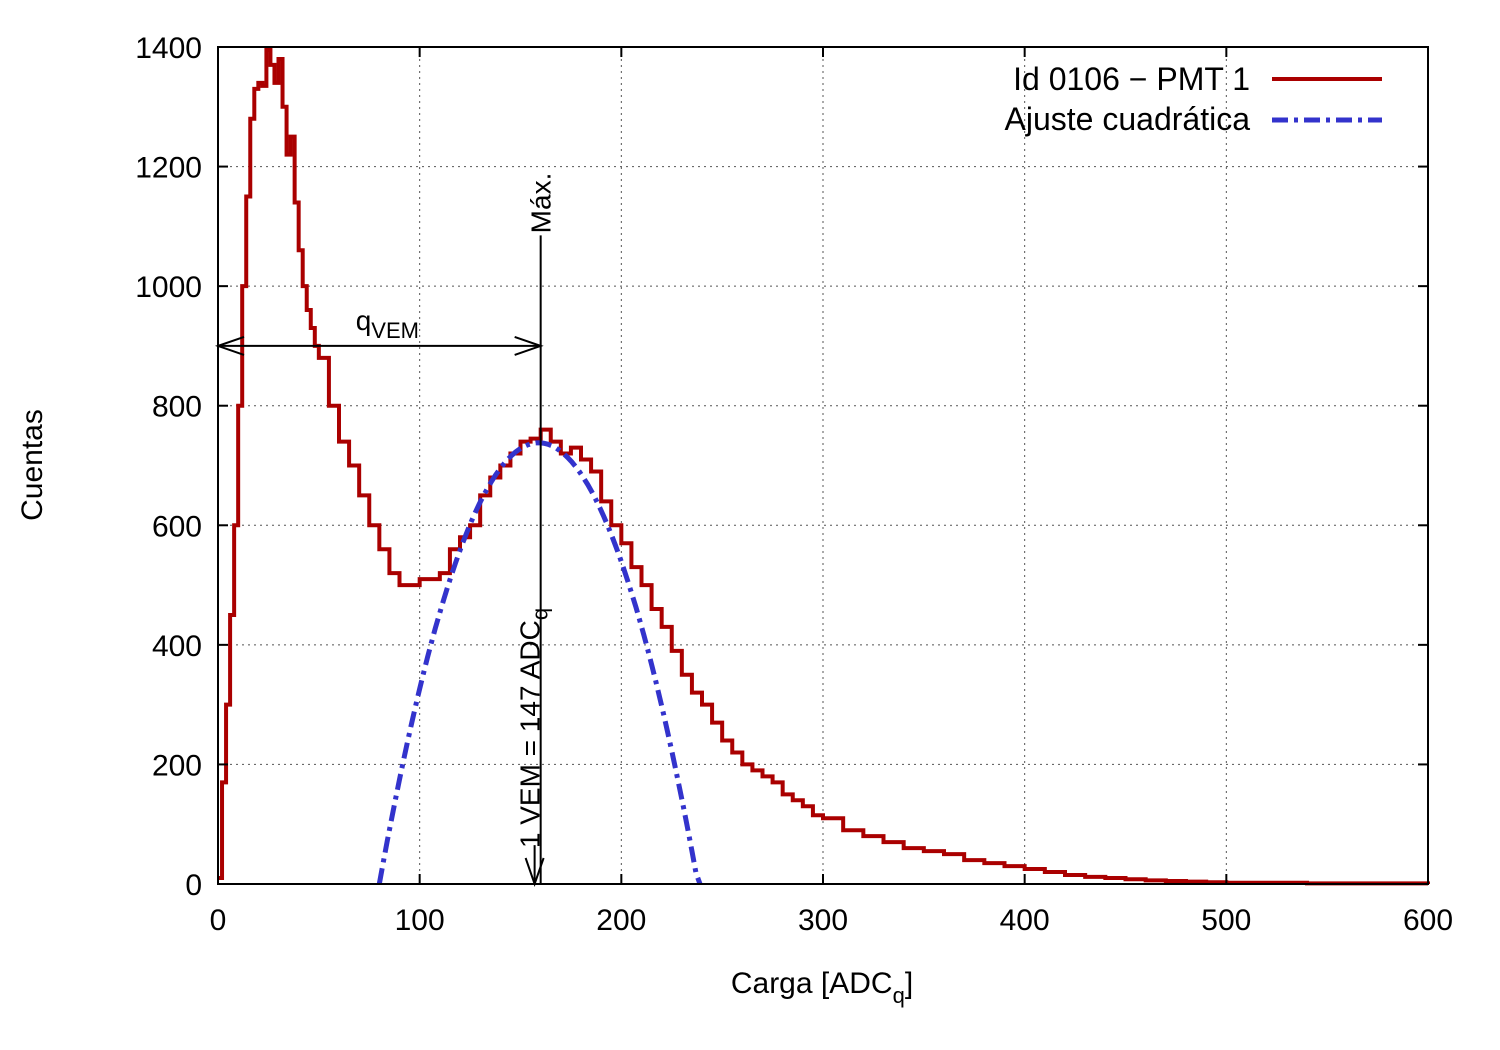 This screenshot has height=1050, width=1500. Describe the element at coordinates (1131, 79) in the screenshot. I see `legend-label-series-1: Id 0106 − PMT 1` at that location.